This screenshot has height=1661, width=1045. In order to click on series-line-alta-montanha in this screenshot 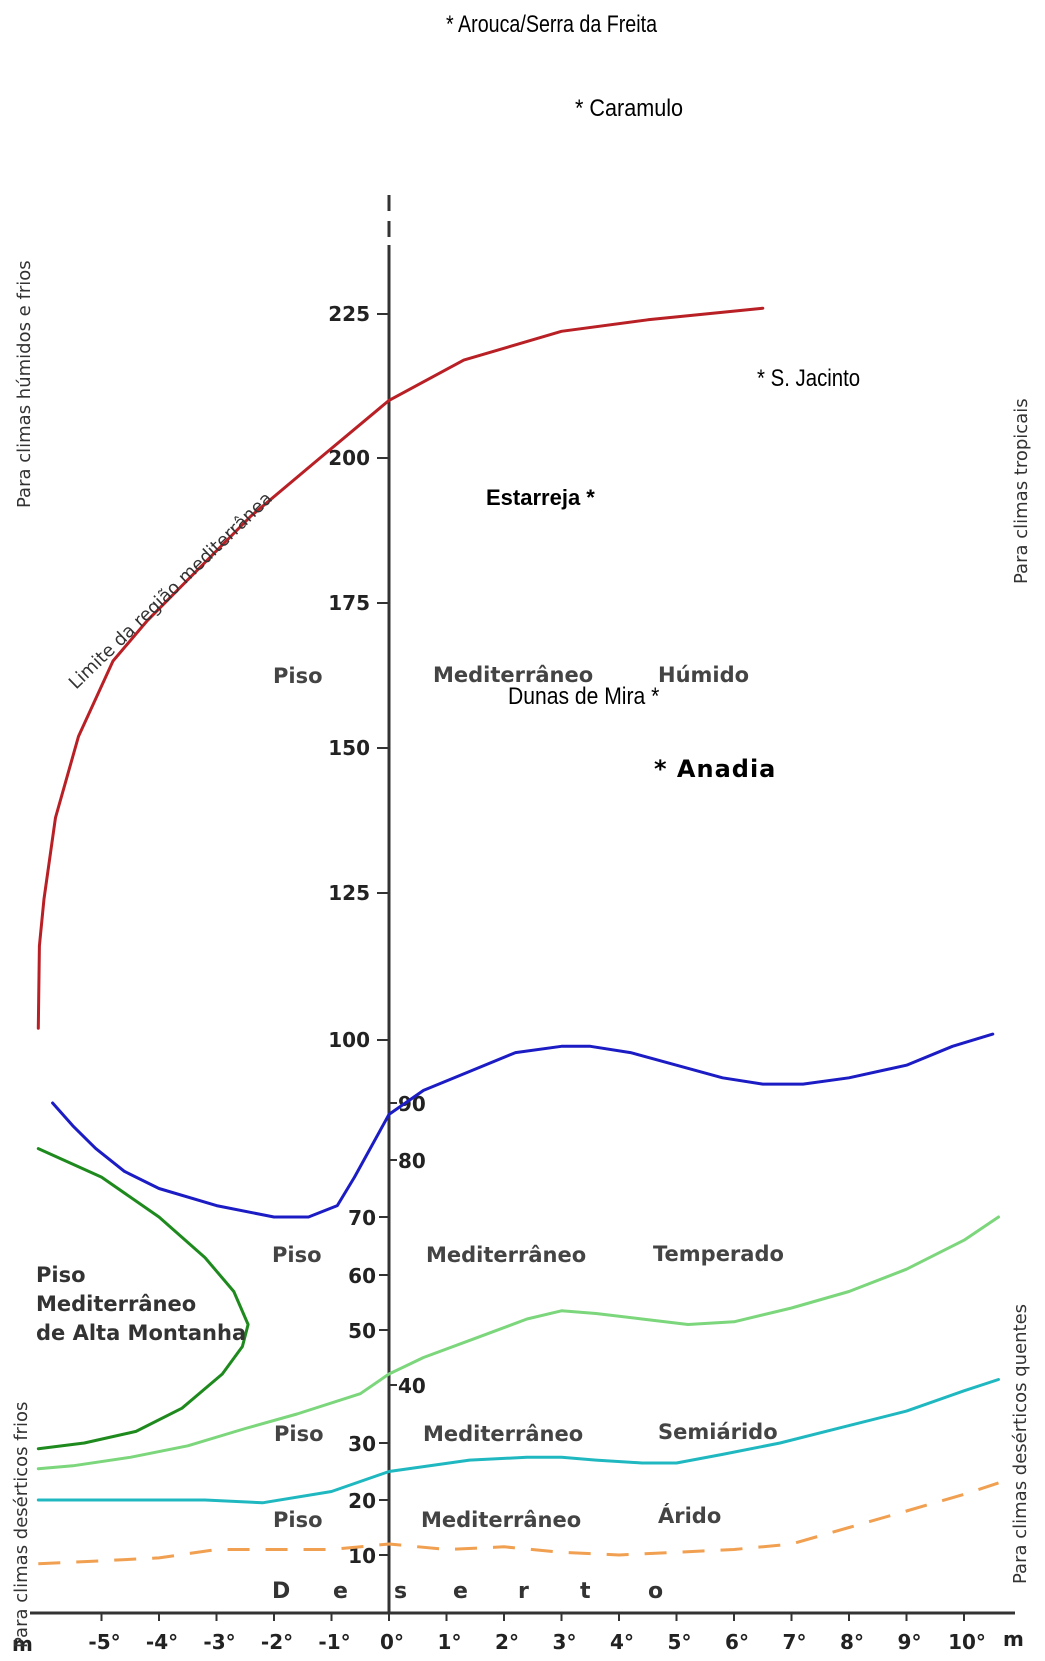, I will do `click(143, 1299)`.